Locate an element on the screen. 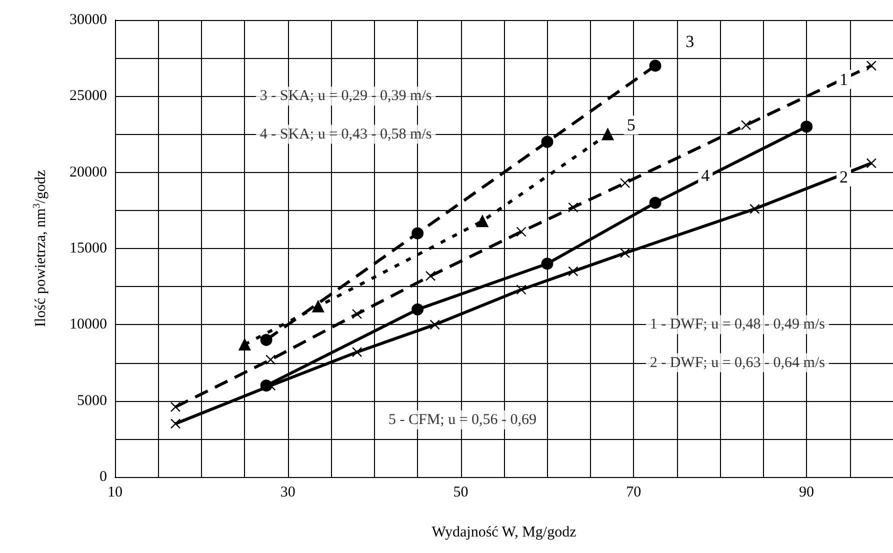 This screenshot has height=553, width=893. x-tick-label: 50 is located at coordinates (460, 492).